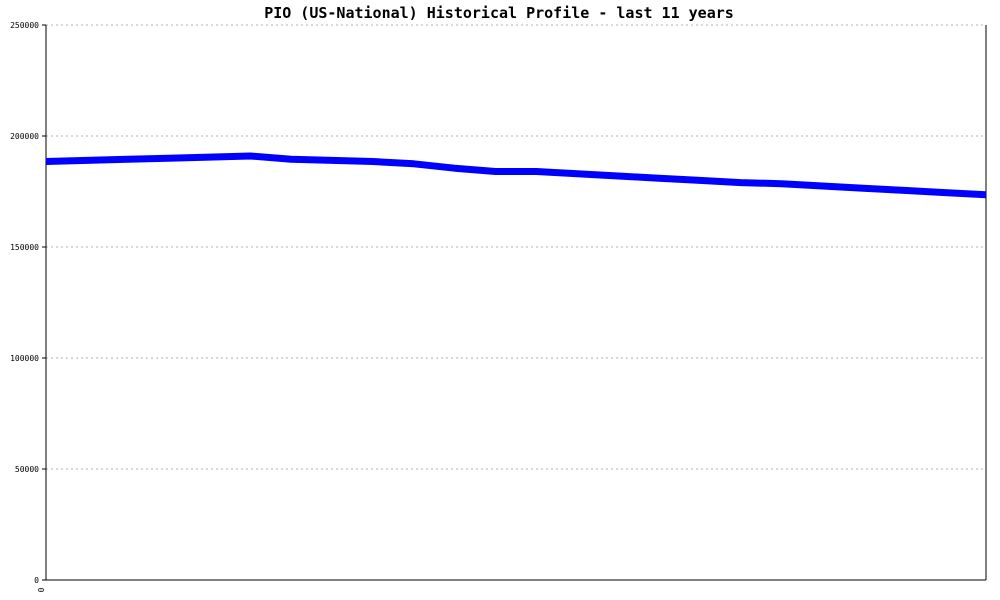  What do you see at coordinates (24, 247) in the screenshot?
I see `y-tick-label: 150000` at bounding box center [24, 247].